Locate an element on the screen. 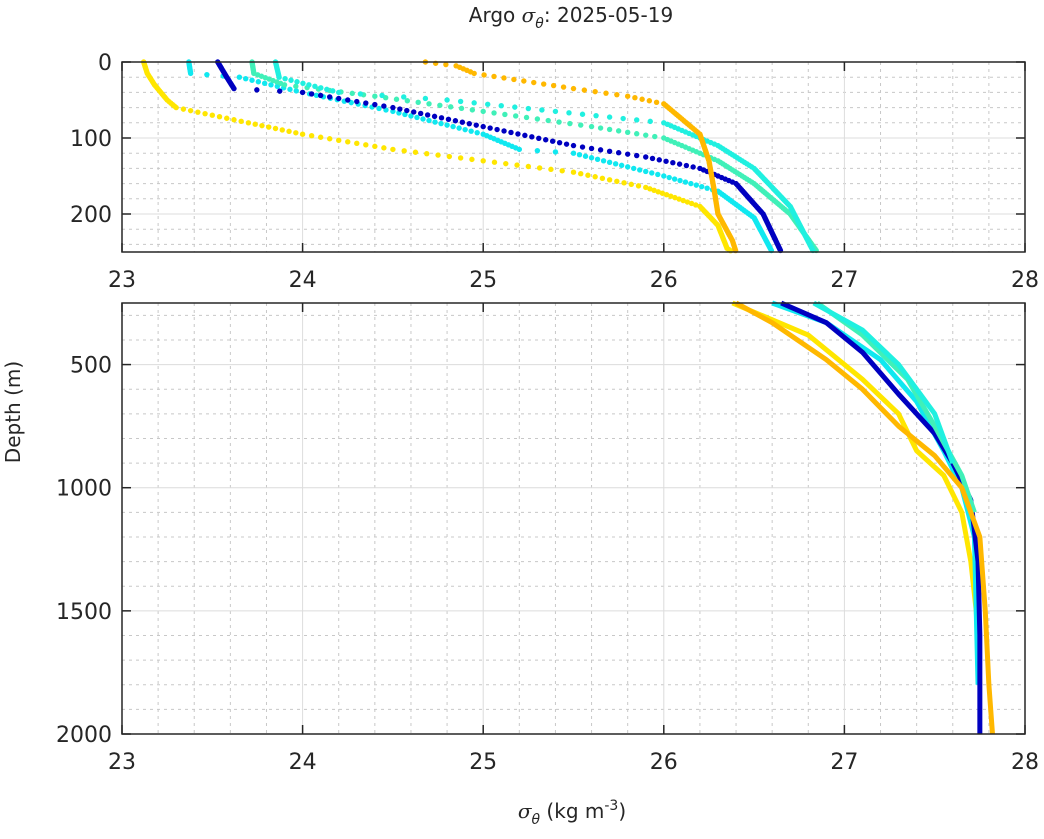 This screenshot has height=839, width=1044. chart-title: Argo σθ: 2025-05-19 is located at coordinates (571, 17).